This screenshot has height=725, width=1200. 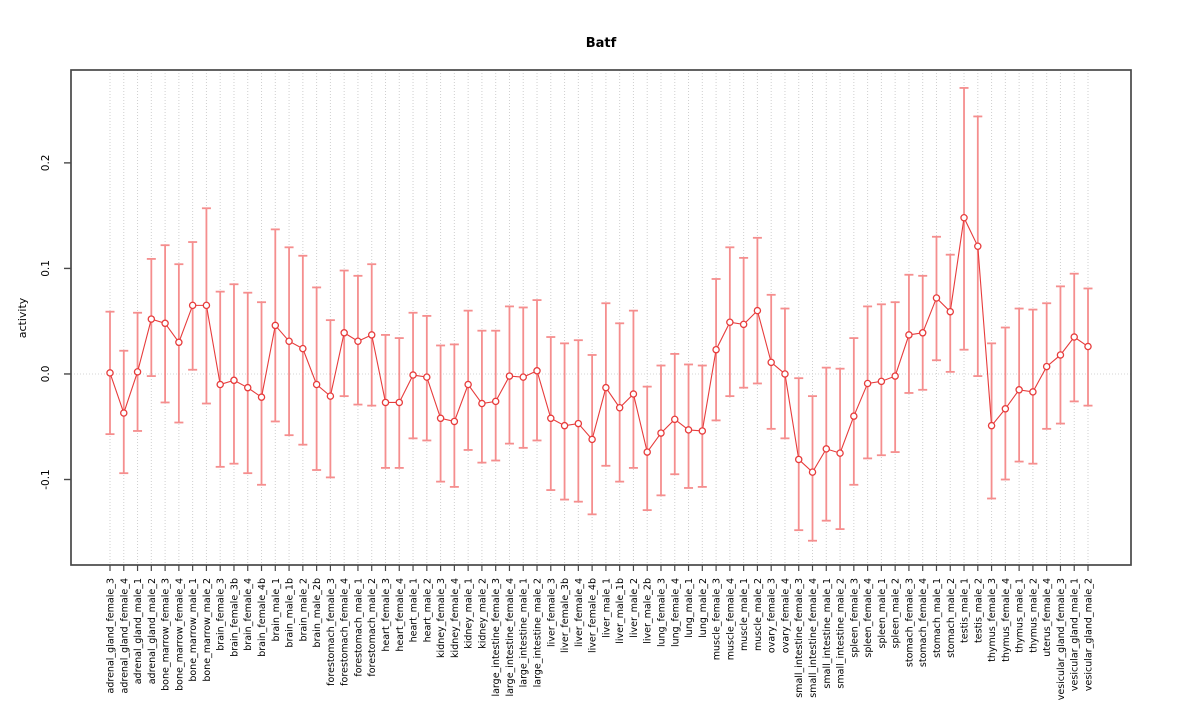 What do you see at coordinates (524, 632) in the screenshot?
I see `x-tick-label: large_intestine_male_1` at bounding box center [524, 632].